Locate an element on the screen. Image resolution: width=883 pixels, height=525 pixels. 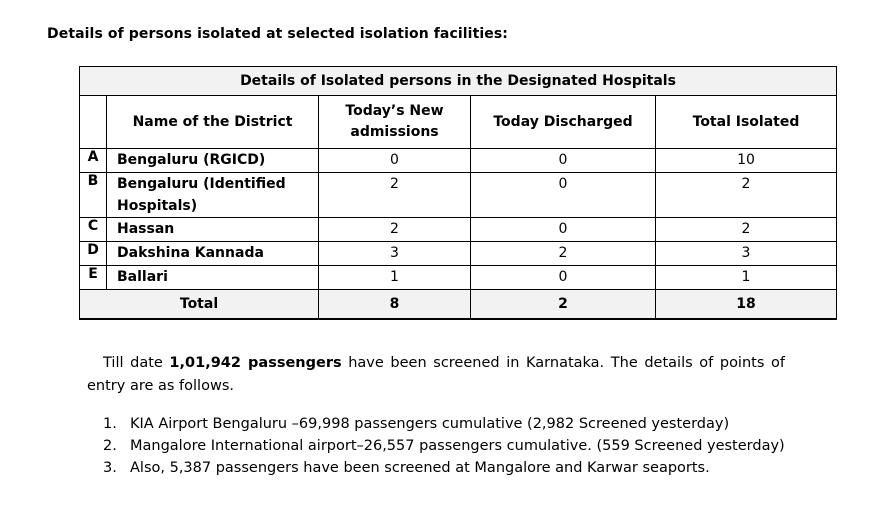
total-row: Total 8 2 18 is located at coordinates (458, 304).